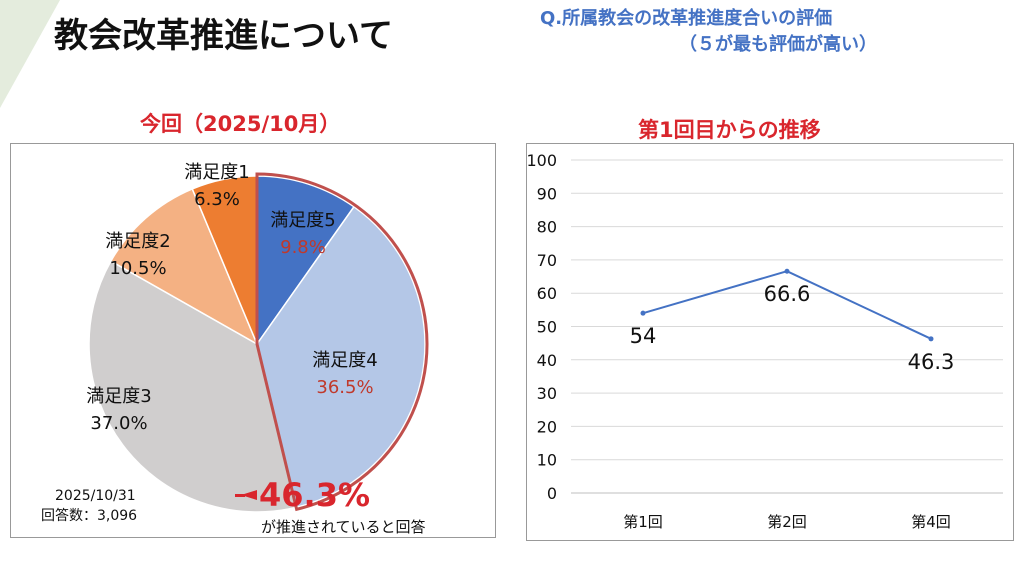 Image resolution: width=1024 pixels, height=576 pixels. Describe the element at coordinates (217, 199) in the screenshot. I see `pie-slice-value: 6.3%` at that location.